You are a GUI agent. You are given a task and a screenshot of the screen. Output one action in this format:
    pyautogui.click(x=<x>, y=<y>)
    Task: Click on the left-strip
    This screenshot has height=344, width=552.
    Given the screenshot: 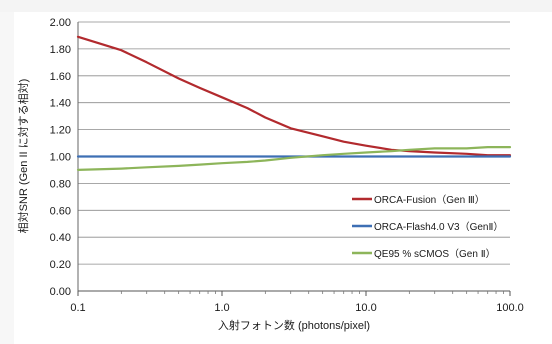 What is the action you would take?
    pyautogui.click(x=7, y=178)
    